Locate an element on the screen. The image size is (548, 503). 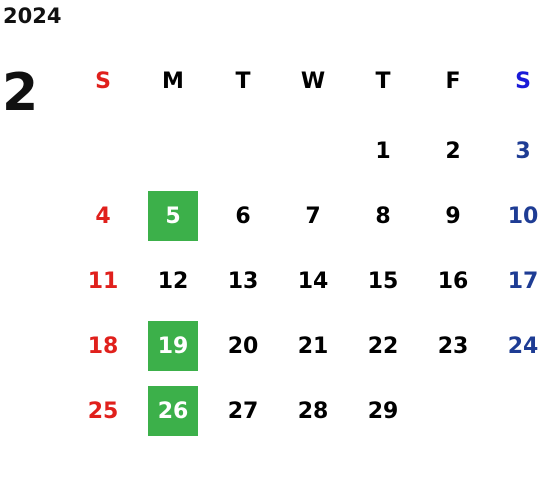
day: 4 is located at coordinates (103, 216).